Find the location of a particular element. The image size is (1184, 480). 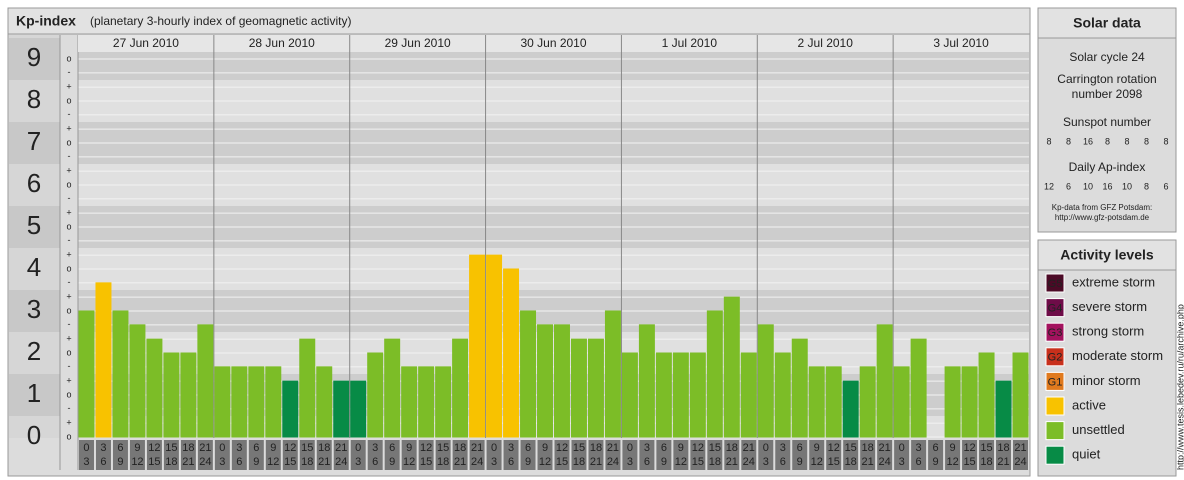

sunspot-numbers: 8 is located at coordinates (1107, 141).